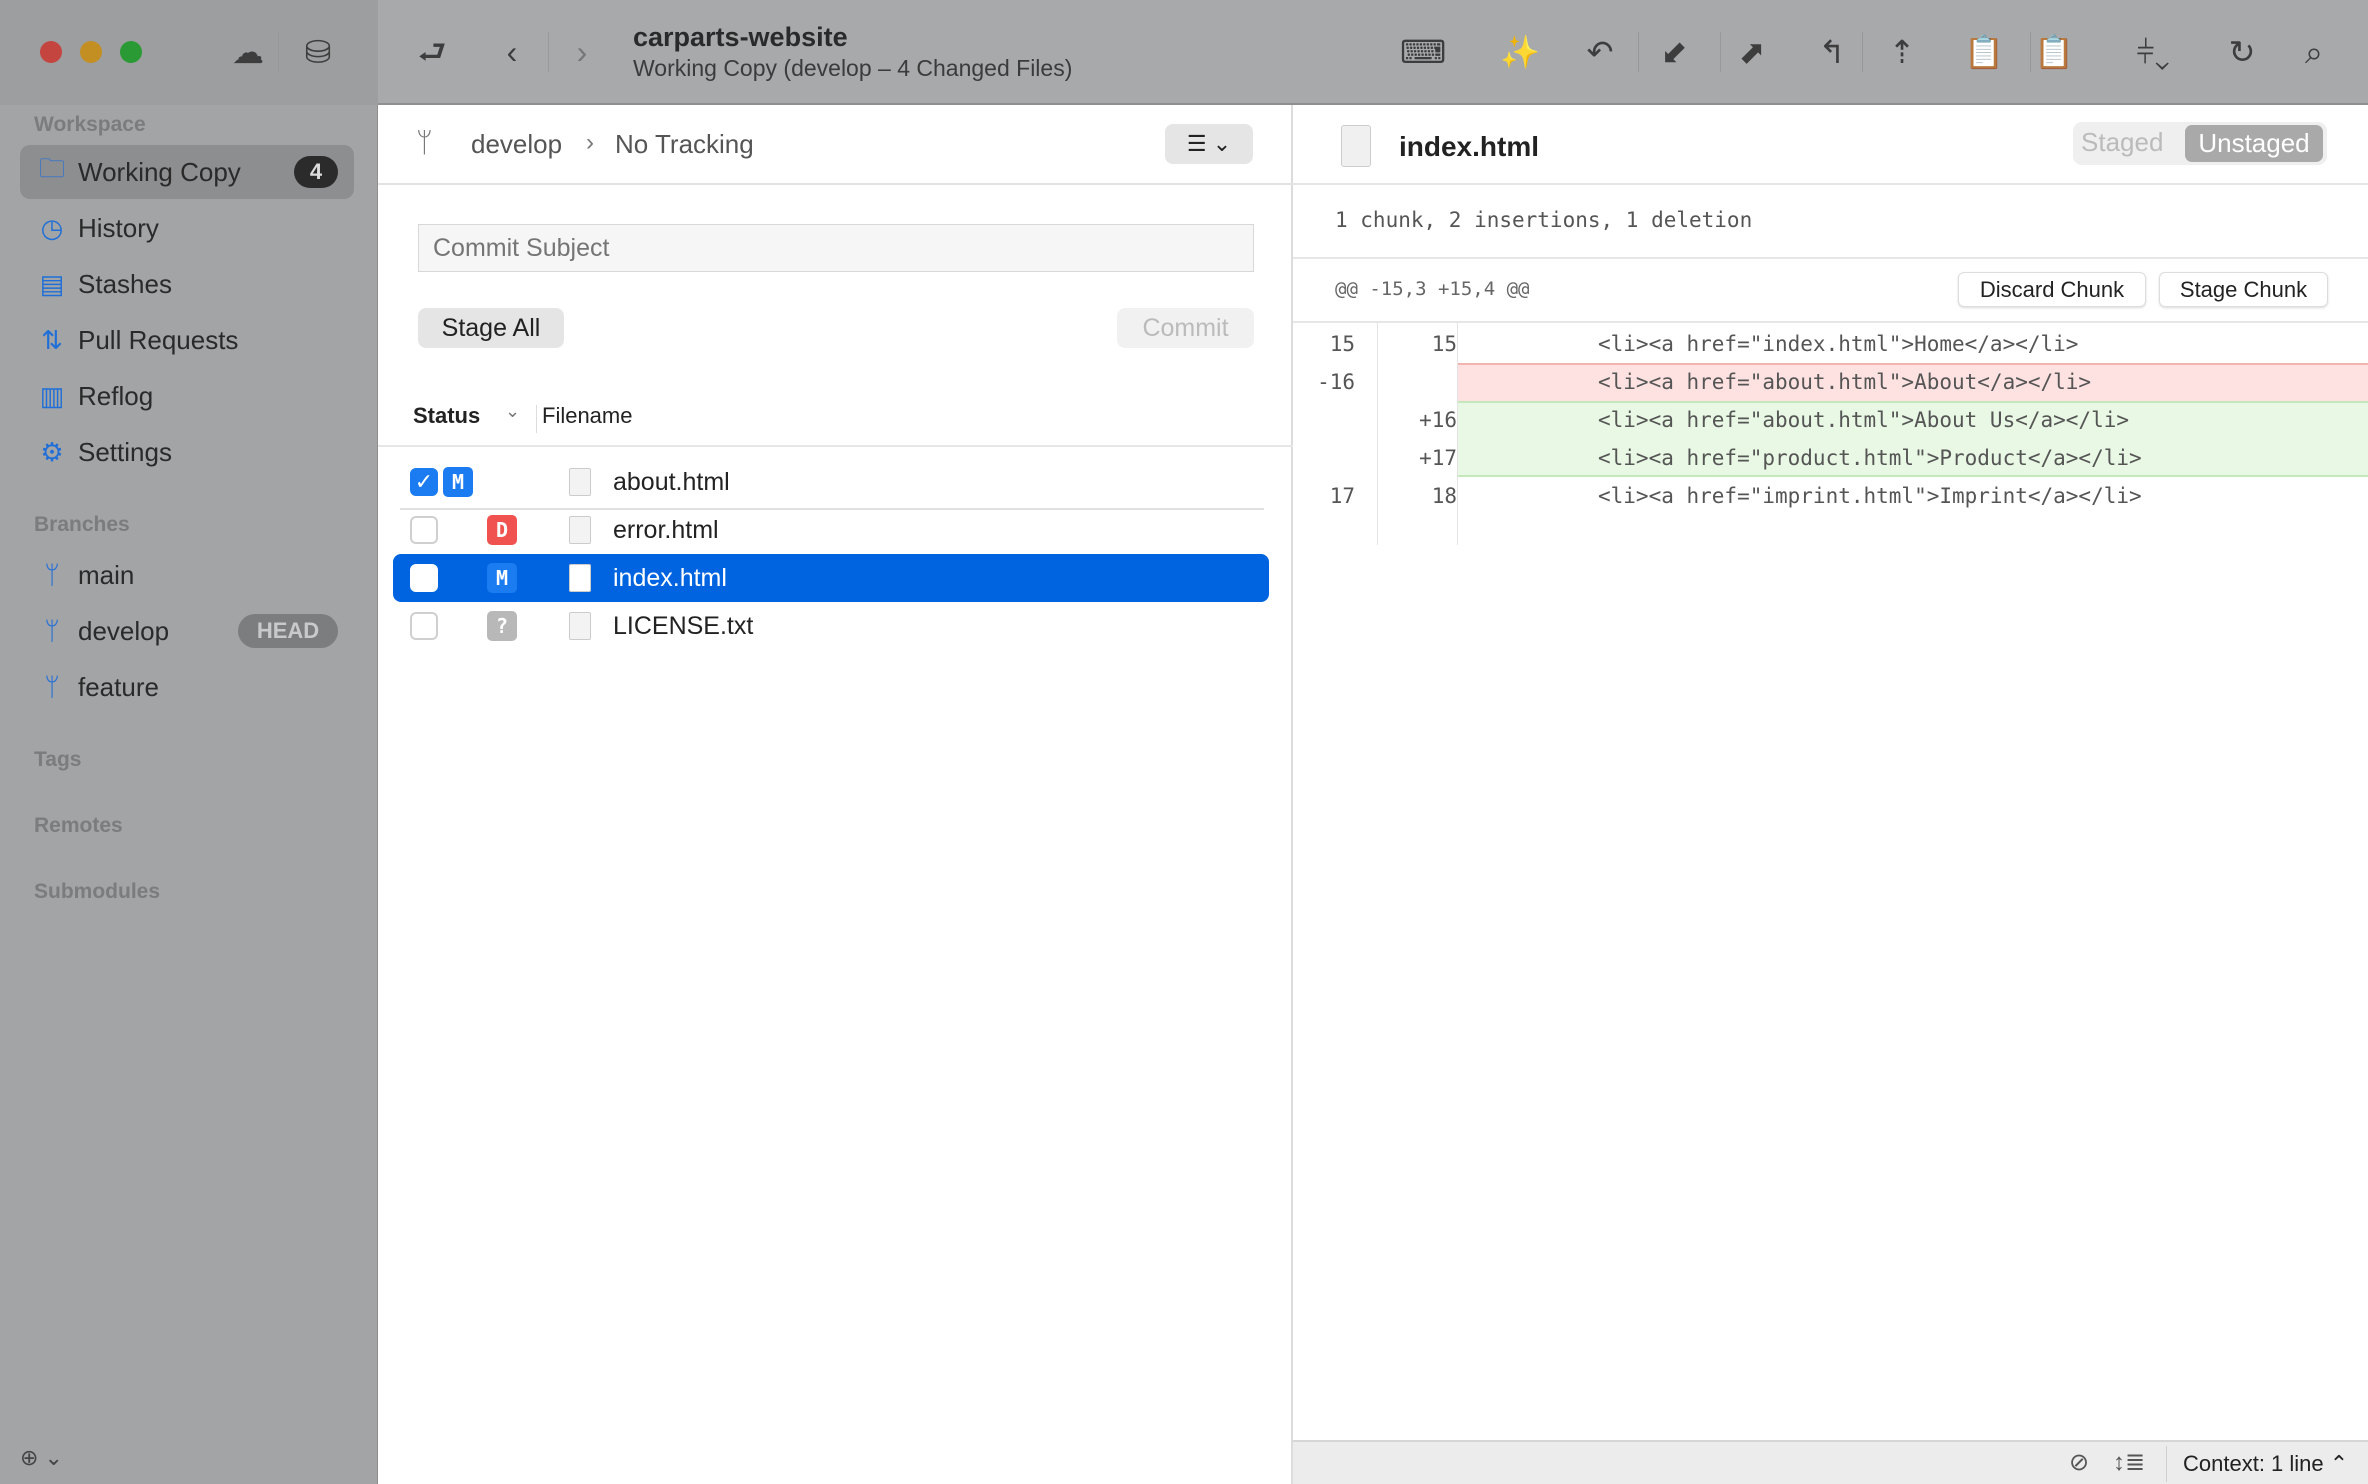 The height and width of the screenshot is (1484, 2368). Describe the element at coordinates (836, 248) in the screenshot. I see `commit-subject-input` at that location.